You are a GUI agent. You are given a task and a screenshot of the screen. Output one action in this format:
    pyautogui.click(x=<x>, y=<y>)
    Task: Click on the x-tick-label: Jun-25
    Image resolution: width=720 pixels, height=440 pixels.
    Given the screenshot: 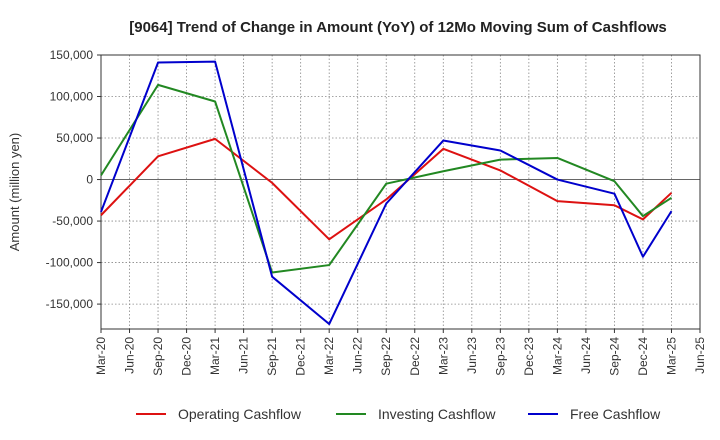 What is the action you would take?
    pyautogui.click(x=700, y=355)
    